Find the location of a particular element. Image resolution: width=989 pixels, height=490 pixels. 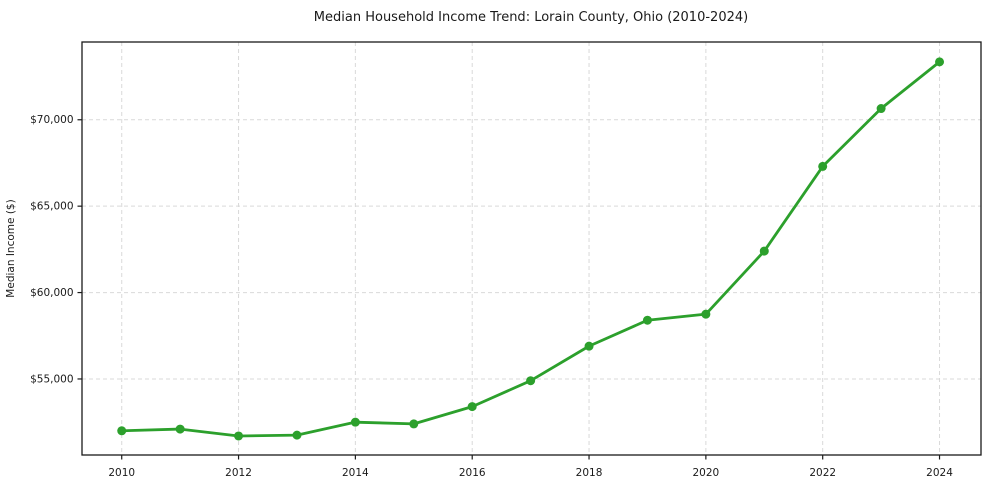

data-point-2018 is located at coordinates (589, 346).